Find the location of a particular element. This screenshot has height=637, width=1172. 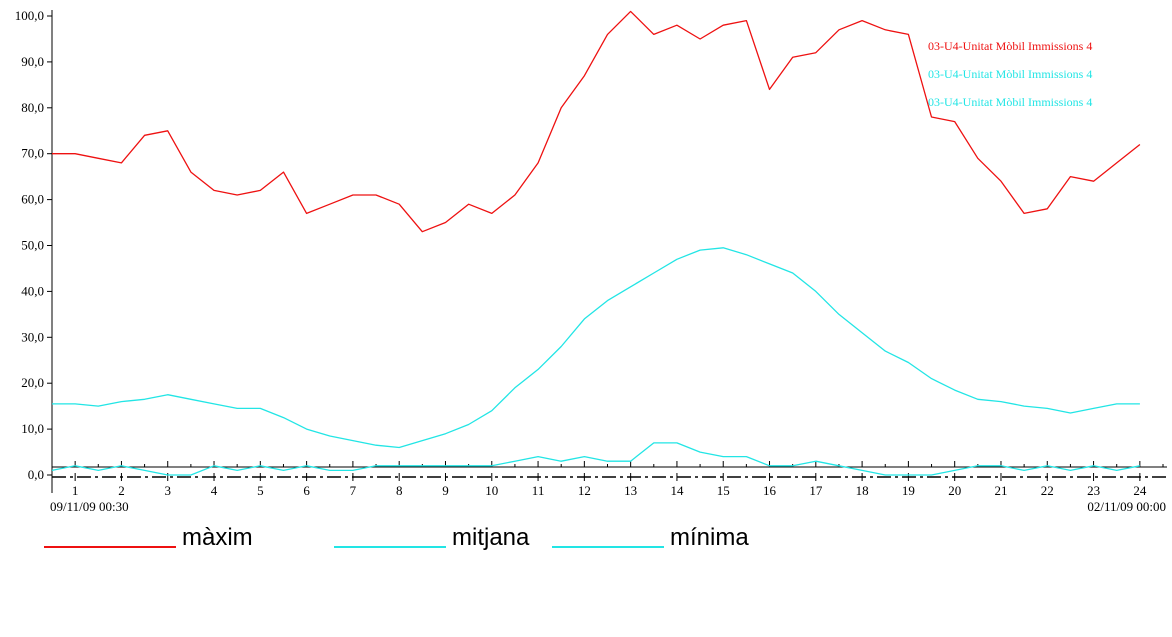

legend-item-minima: mínima is located at coordinates (650, 538).